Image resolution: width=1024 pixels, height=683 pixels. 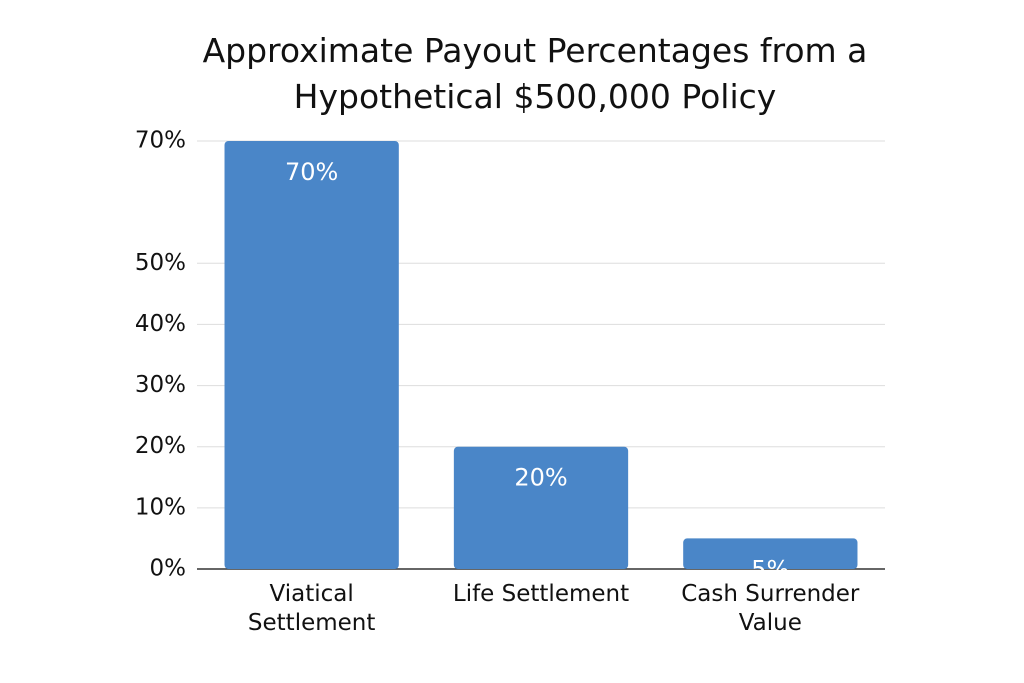 I want to click on y-tick-label: 20%, so click(x=160, y=446).